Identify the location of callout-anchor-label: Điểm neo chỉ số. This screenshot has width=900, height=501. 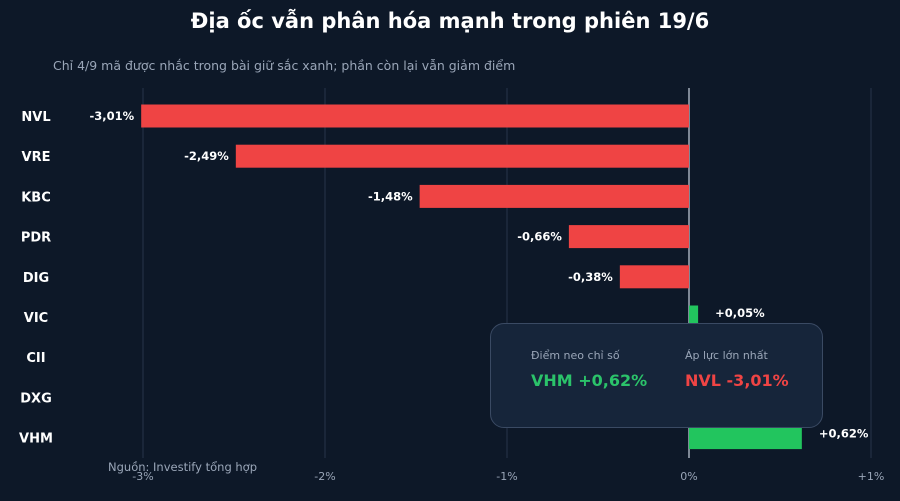
(575, 355).